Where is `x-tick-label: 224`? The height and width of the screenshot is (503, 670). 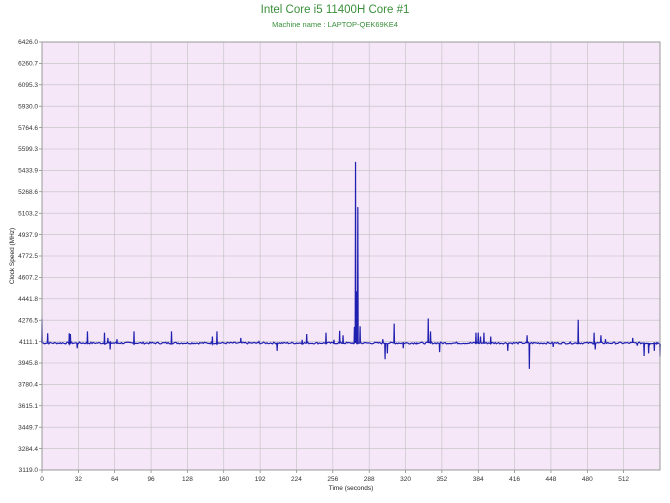
x-tick-label: 224 is located at coordinates (296, 479).